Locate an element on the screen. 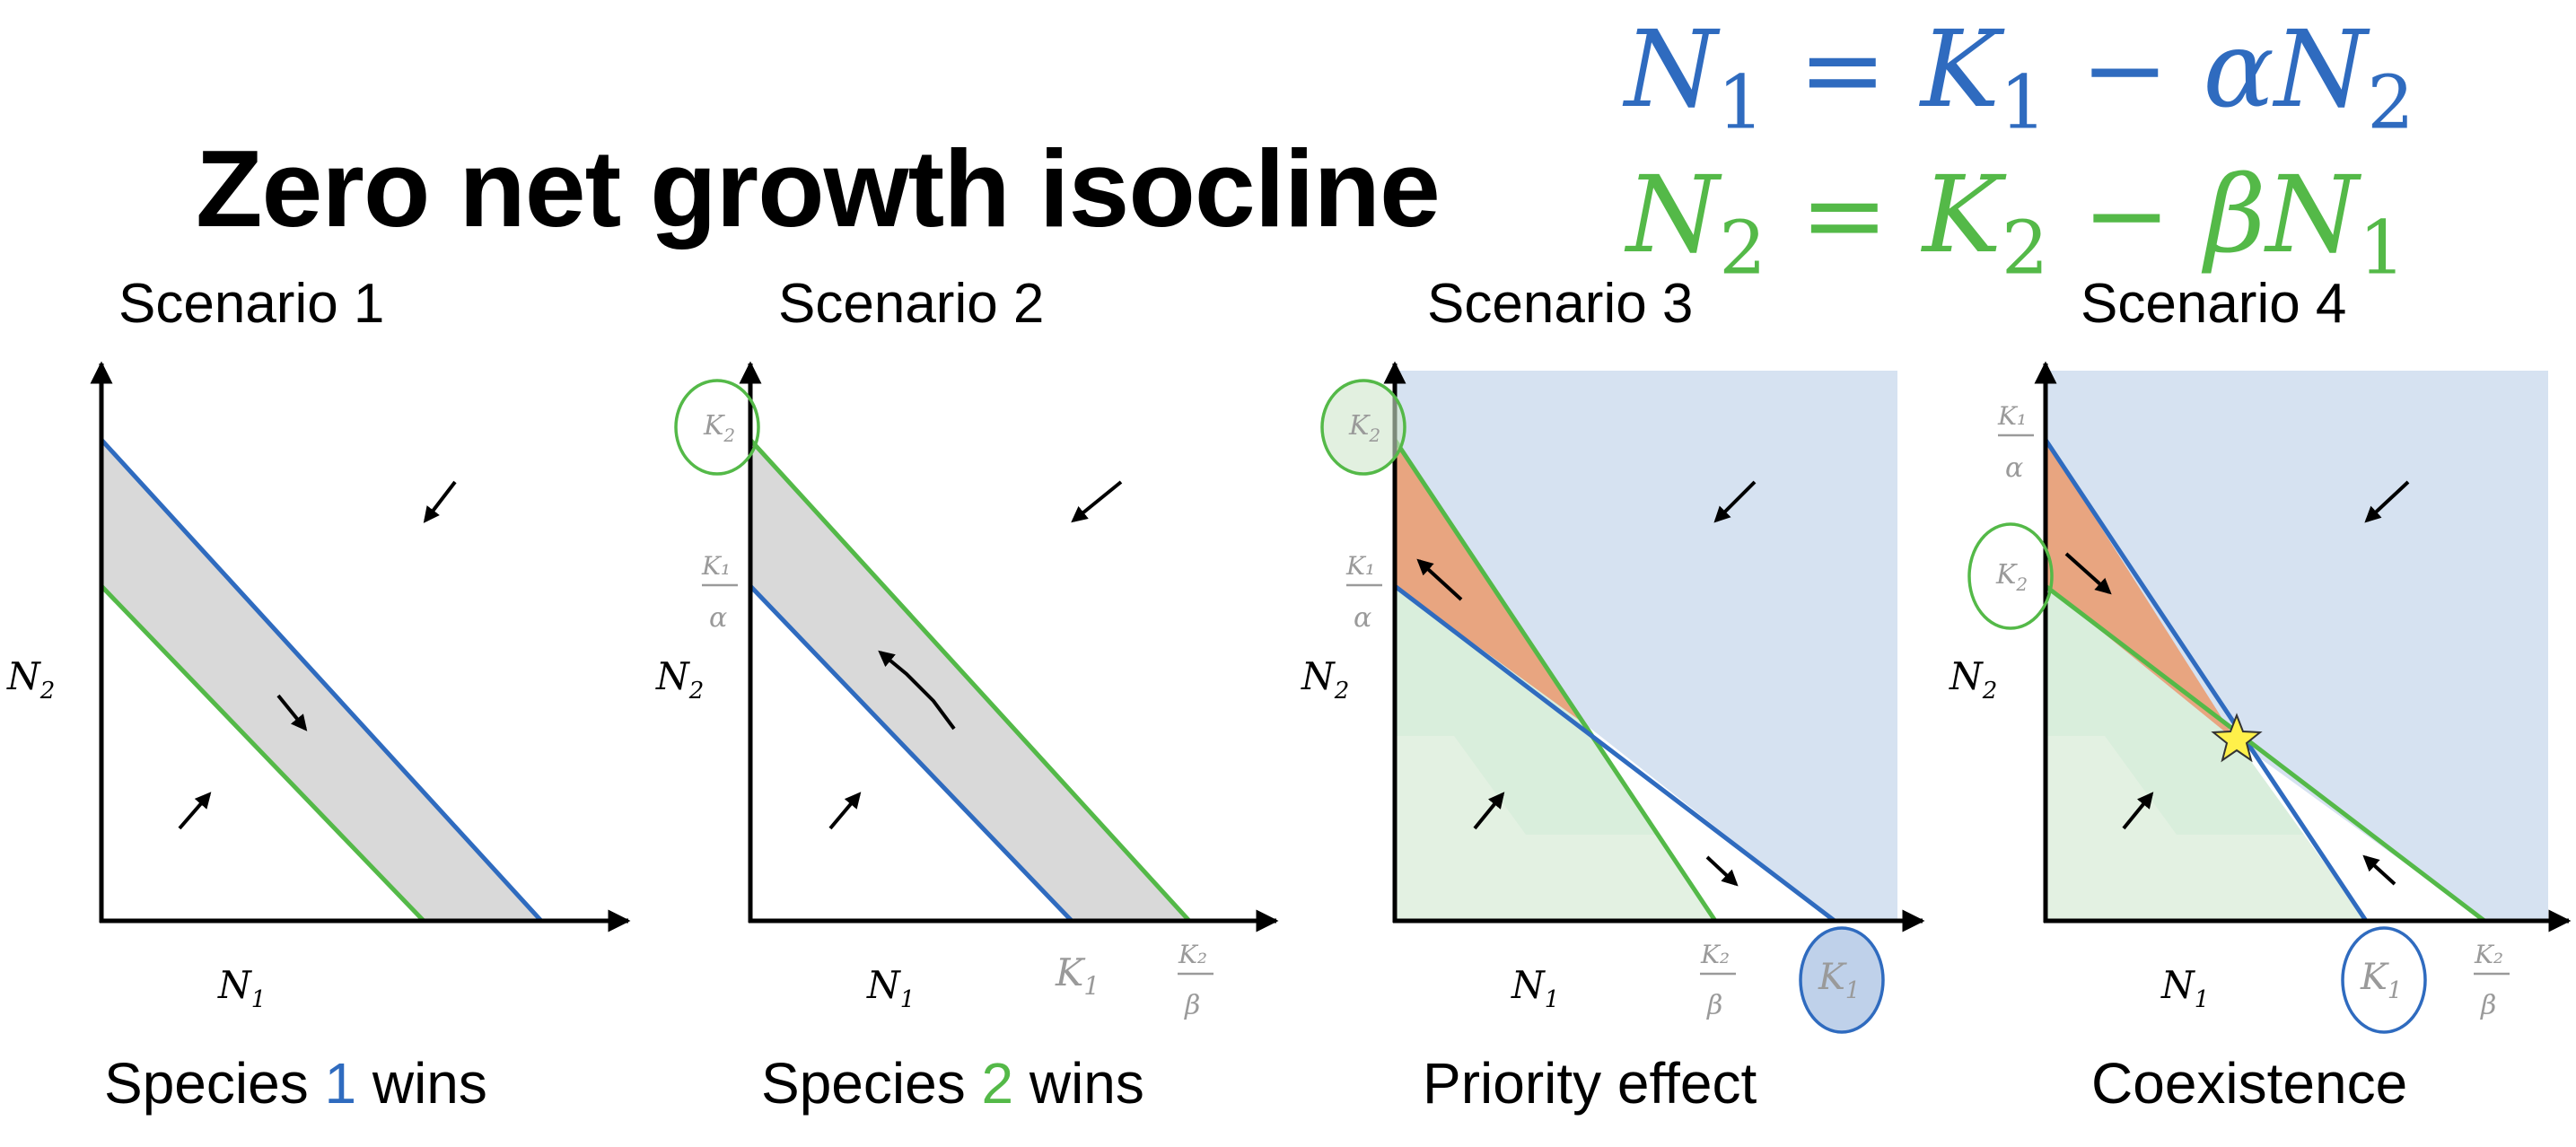 Image resolution: width=2576 pixels, height=1147 pixels. scenario-4-plot: K₁ α K2 K1 K₂ β N2 N1 is located at coordinates (2260, 697).